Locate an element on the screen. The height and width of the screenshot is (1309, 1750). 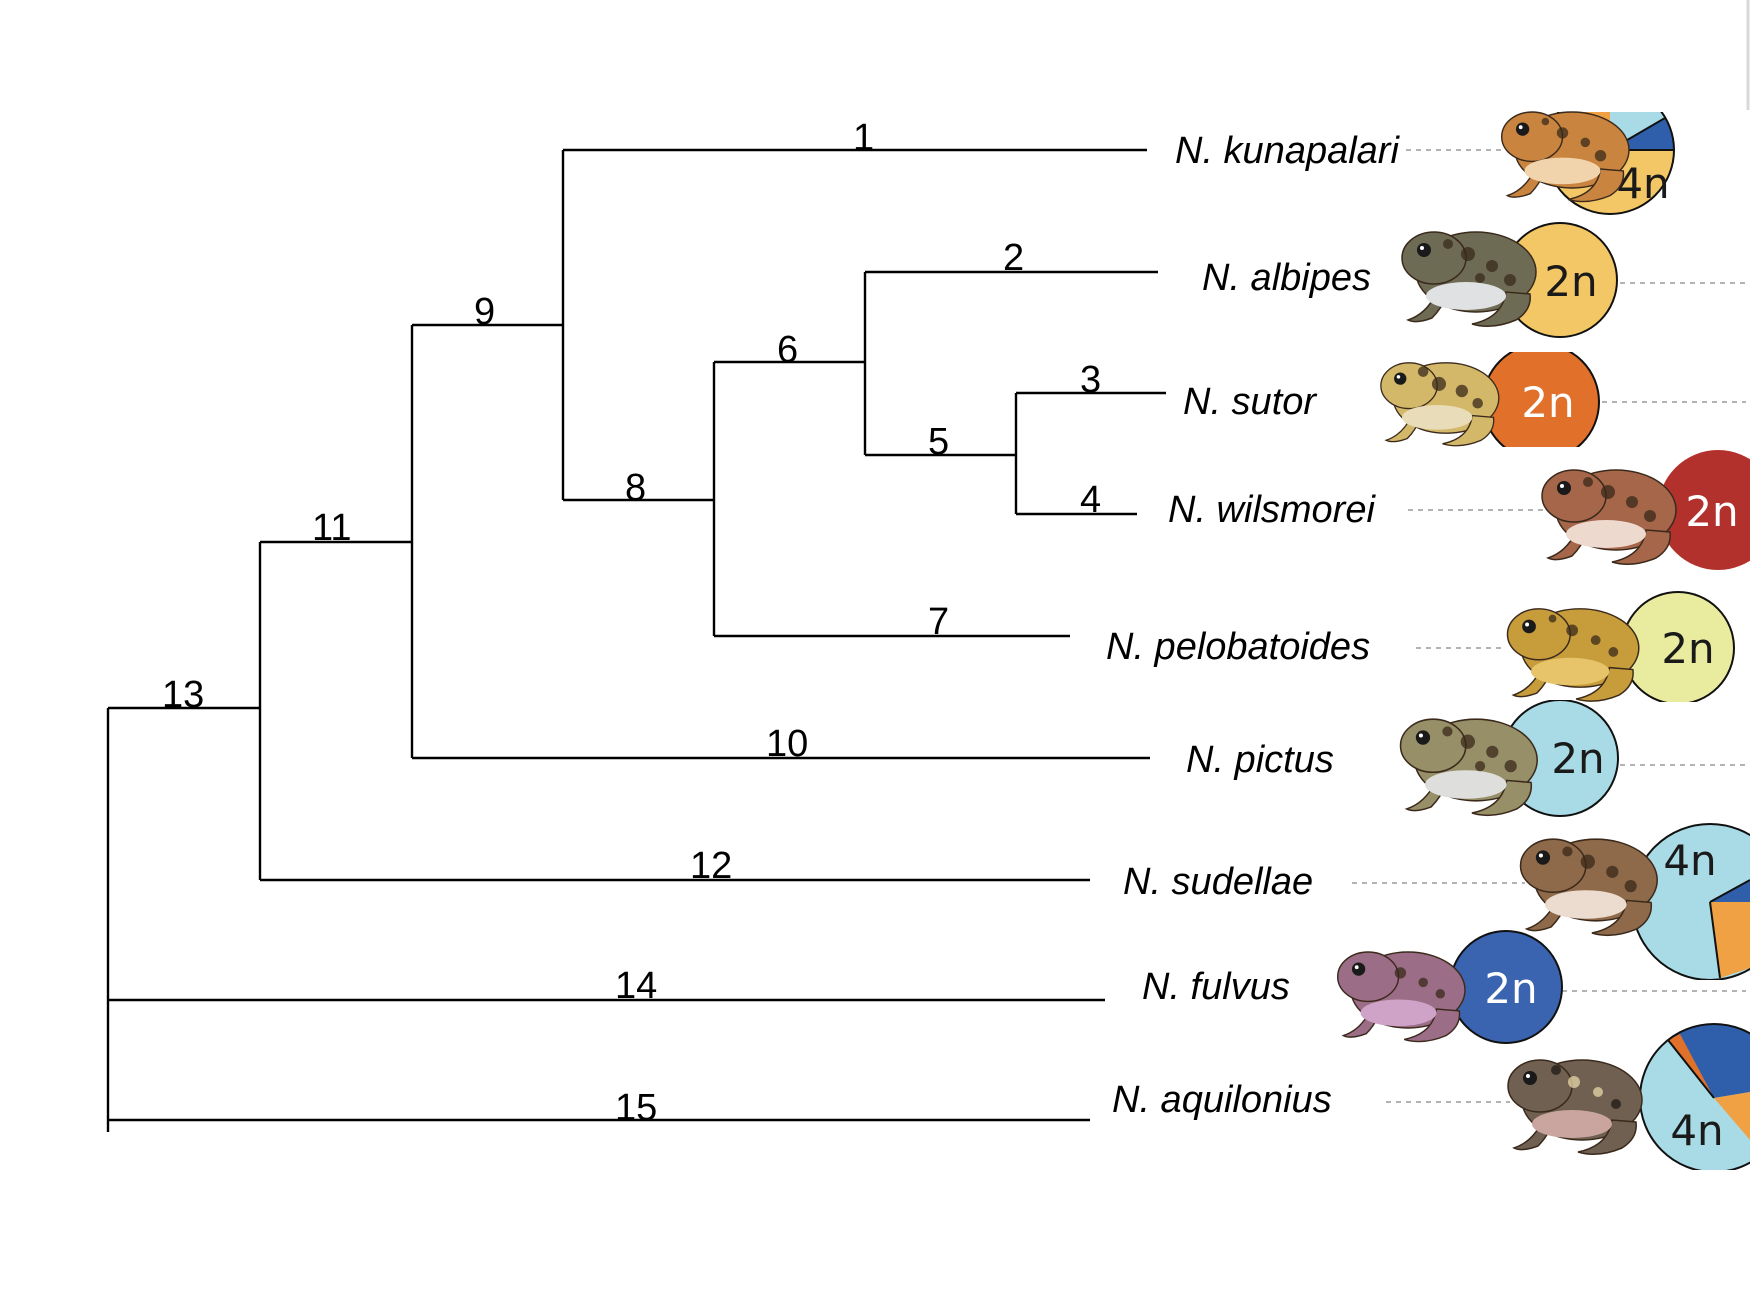
frog-pictus is located at coordinates (1468, 767).